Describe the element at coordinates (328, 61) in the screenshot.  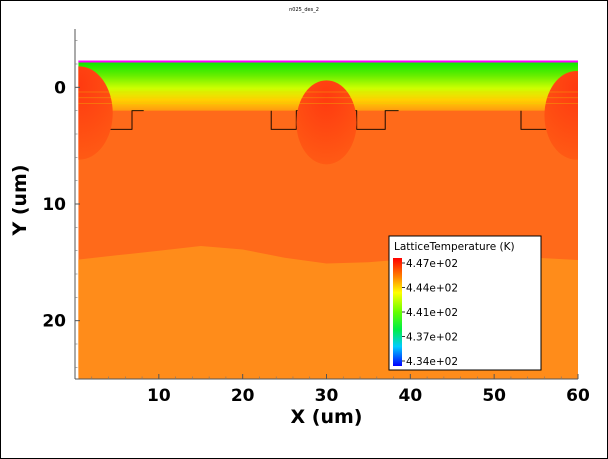
I see `surface-accent-line` at that location.